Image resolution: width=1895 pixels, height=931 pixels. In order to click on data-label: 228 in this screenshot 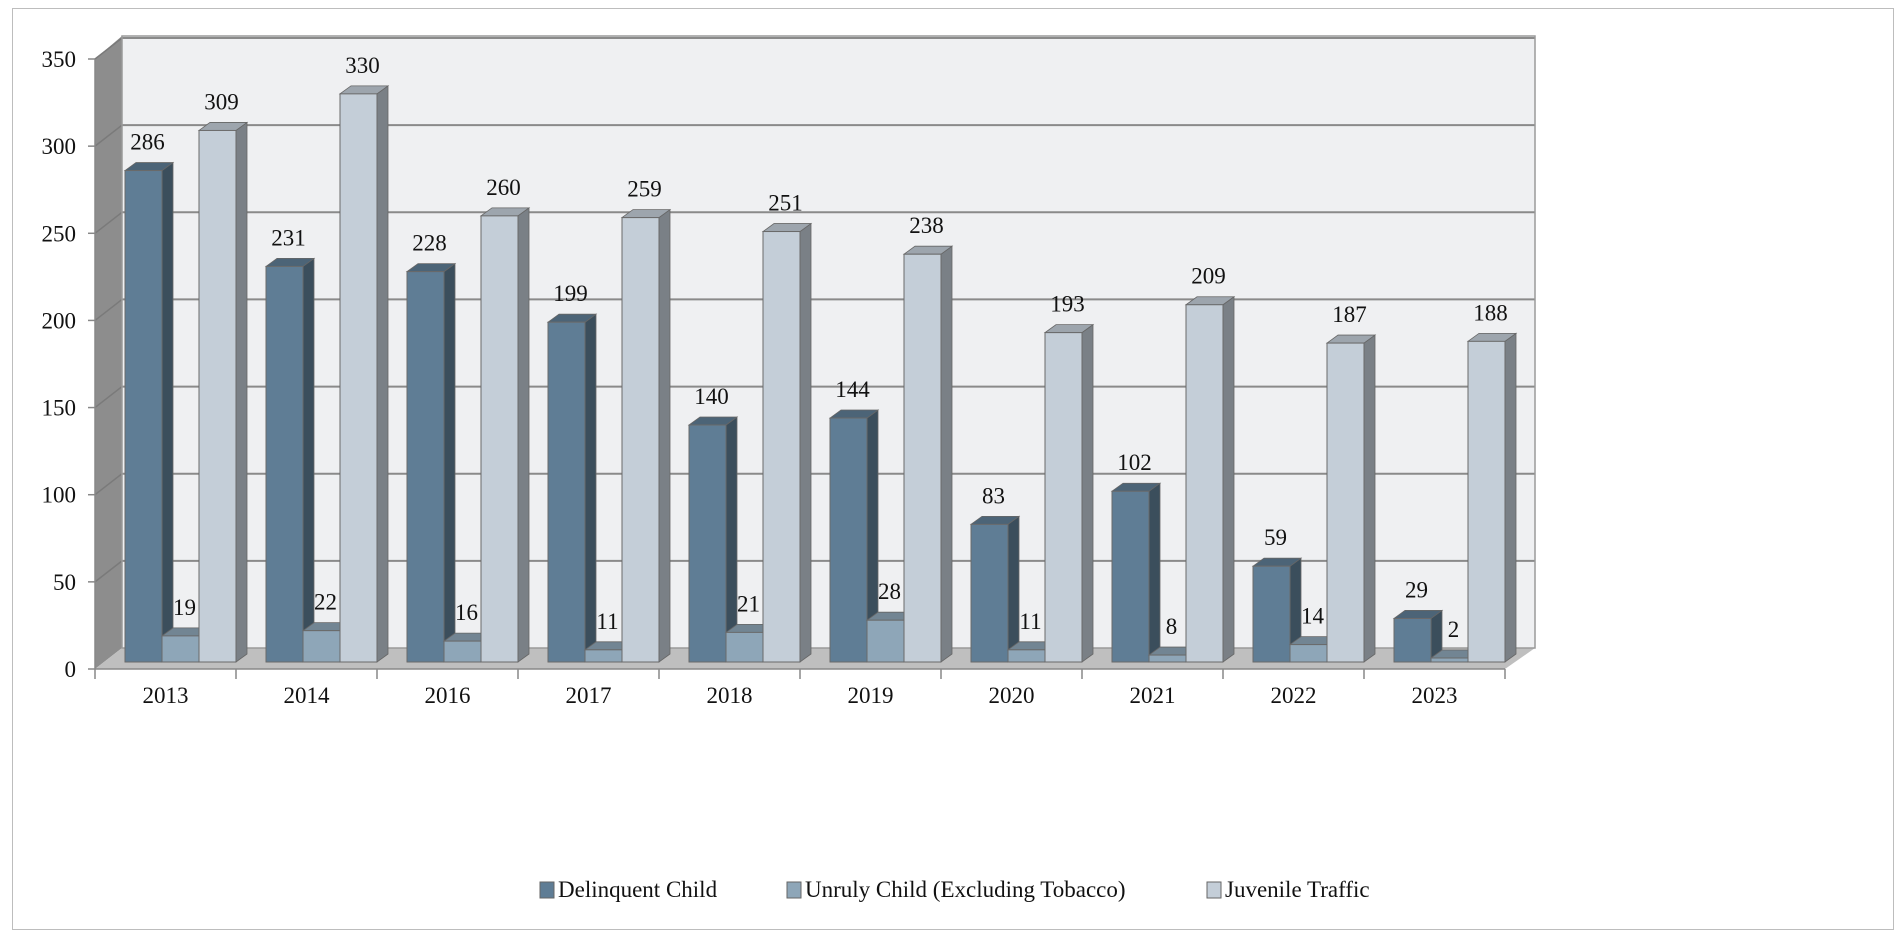, I will do `click(429, 243)`.